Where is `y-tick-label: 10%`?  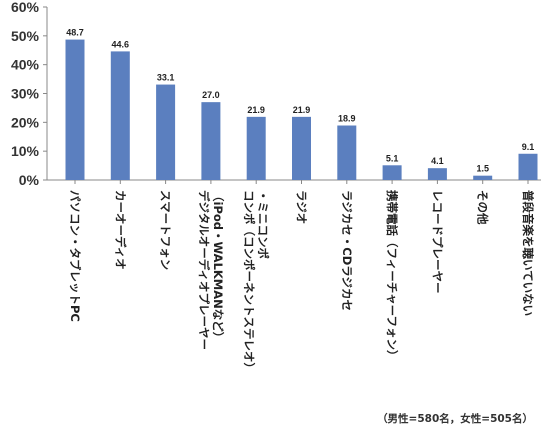 y-tick-label: 10% is located at coordinates (25, 151).